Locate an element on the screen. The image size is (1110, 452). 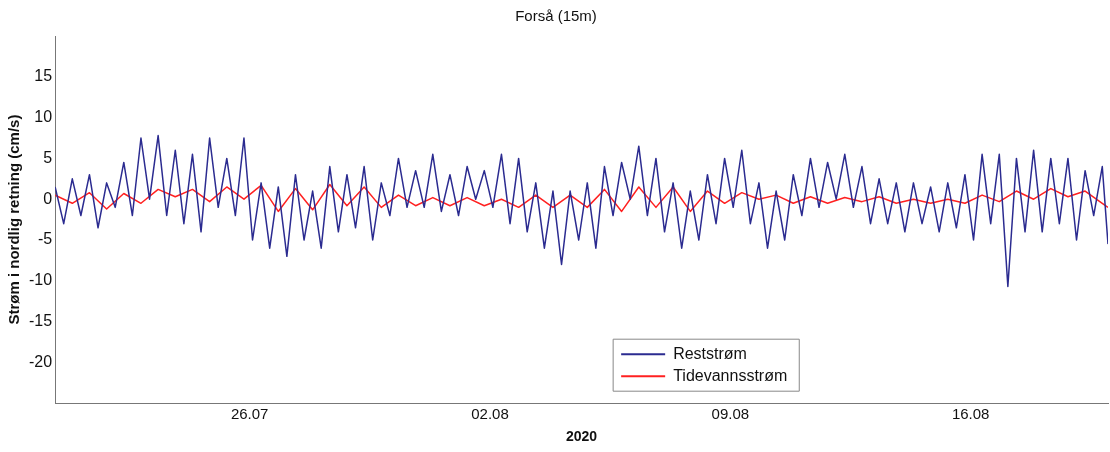
y-tick-label: -10 is located at coordinates (41, 280).